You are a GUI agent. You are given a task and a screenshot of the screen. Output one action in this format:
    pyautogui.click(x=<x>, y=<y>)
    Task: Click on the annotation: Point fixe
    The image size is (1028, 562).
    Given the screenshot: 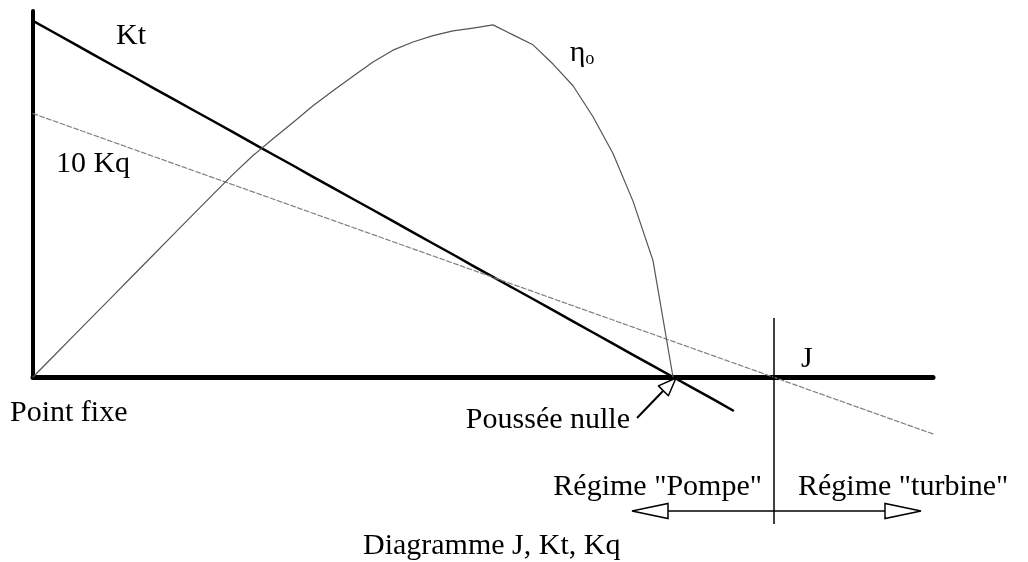 What is the action you would take?
    pyautogui.click(x=69, y=410)
    